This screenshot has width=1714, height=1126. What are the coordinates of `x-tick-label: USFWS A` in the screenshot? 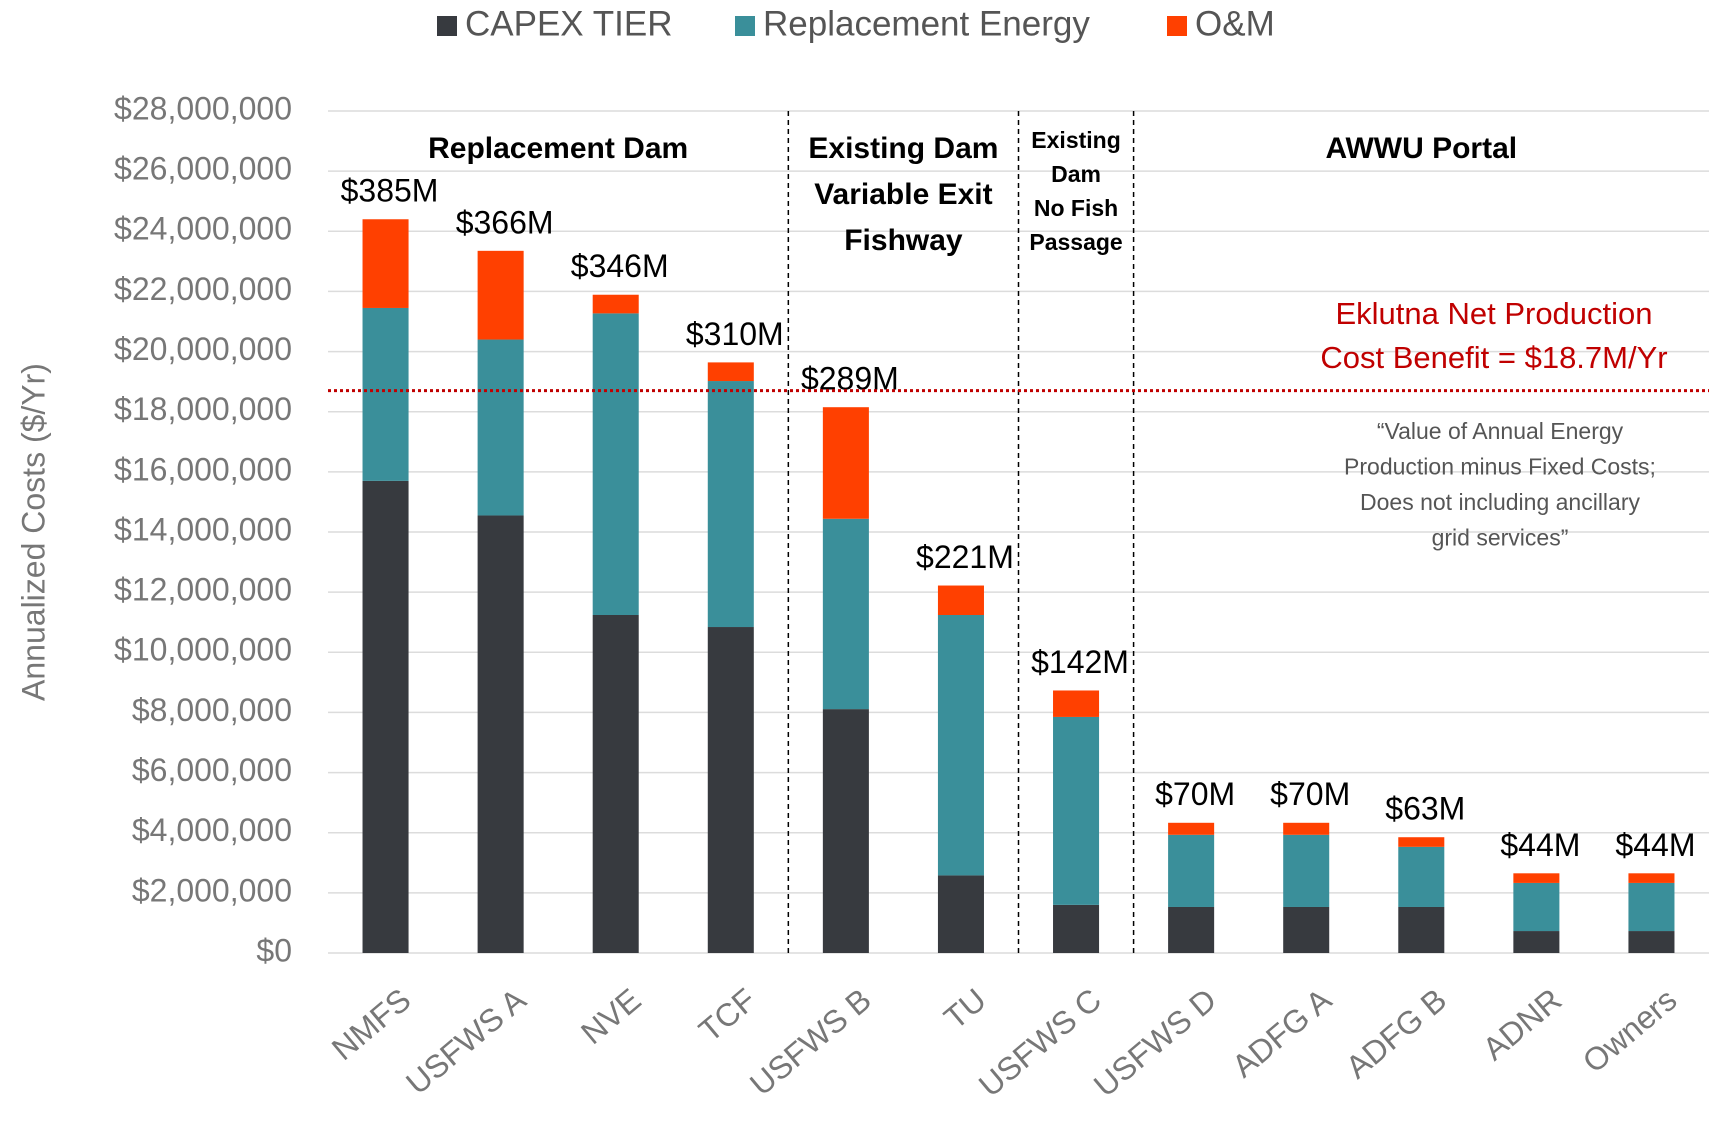 It's located at (466, 1041).